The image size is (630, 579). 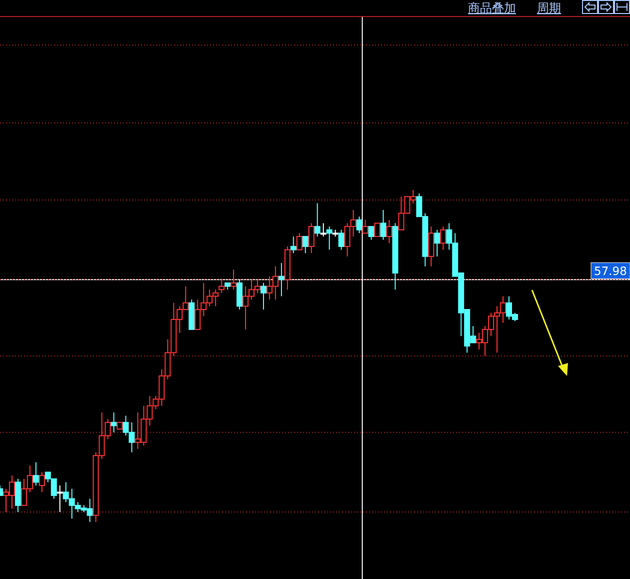 I want to click on text: 商品叠加, so click(x=492, y=8).